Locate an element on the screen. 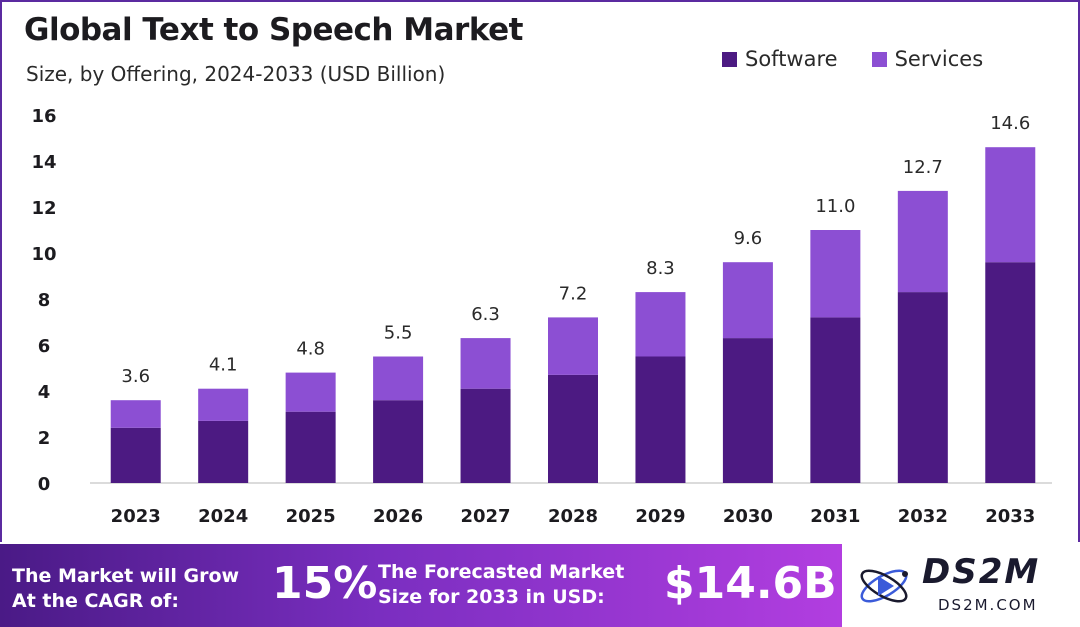 The image size is (1080, 627). y-tick-label: 14 is located at coordinates (43, 162).